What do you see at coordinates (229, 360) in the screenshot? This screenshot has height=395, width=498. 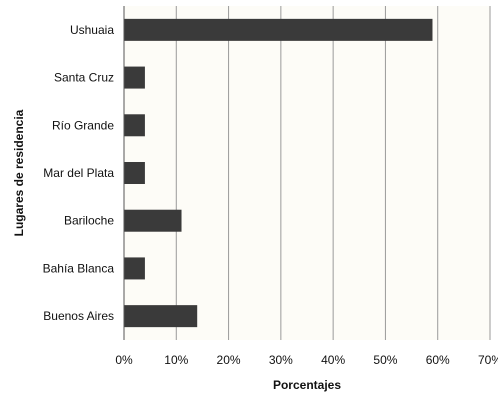 I see `x-tick-label: 20%` at bounding box center [229, 360].